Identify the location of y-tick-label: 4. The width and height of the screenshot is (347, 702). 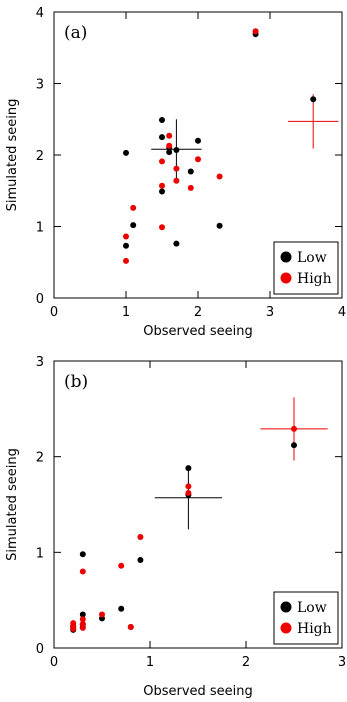
(40, 13).